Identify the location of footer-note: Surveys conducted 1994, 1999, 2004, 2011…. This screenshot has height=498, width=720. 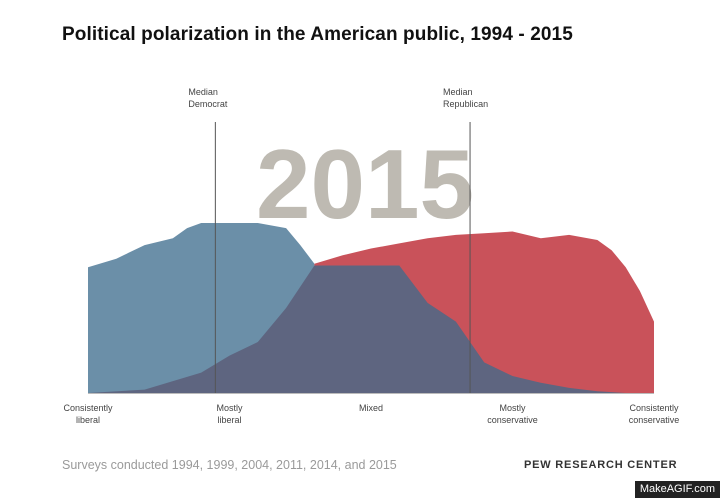
(229, 465).